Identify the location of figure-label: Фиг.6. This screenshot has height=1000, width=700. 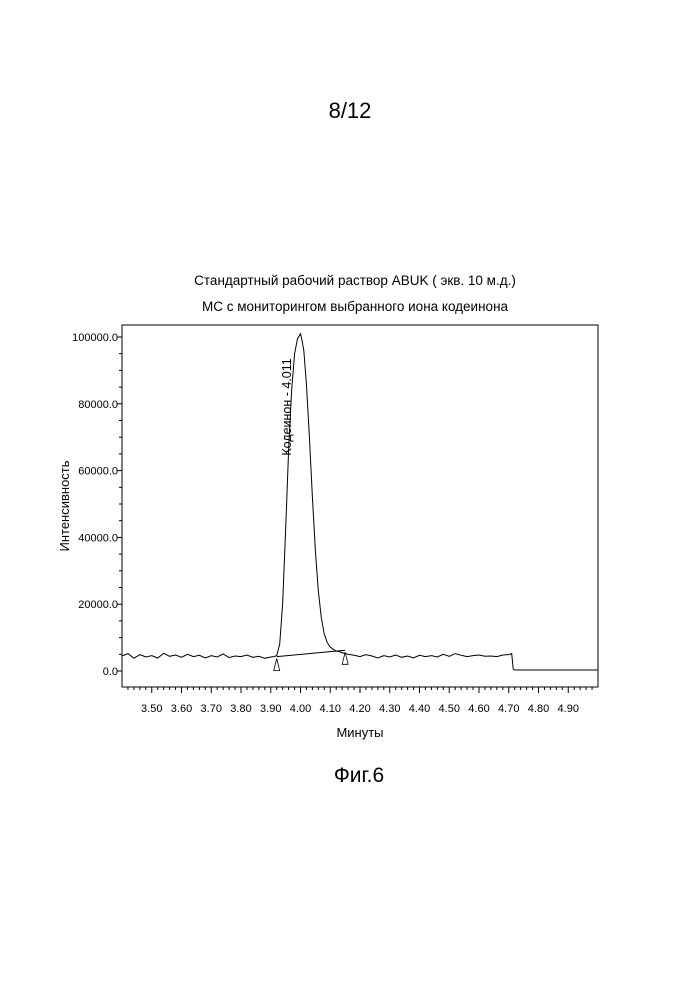
(350, 776).